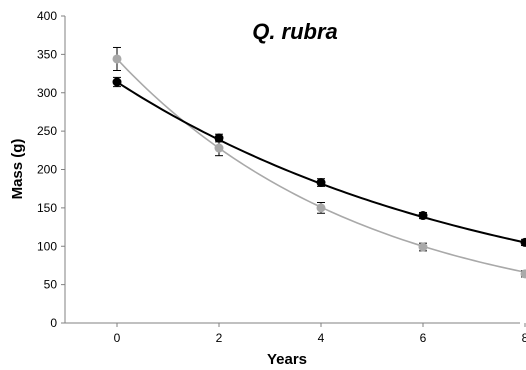  Describe the element at coordinates (295, 31) in the screenshot. I see `chart-title: Q. rubra` at that location.